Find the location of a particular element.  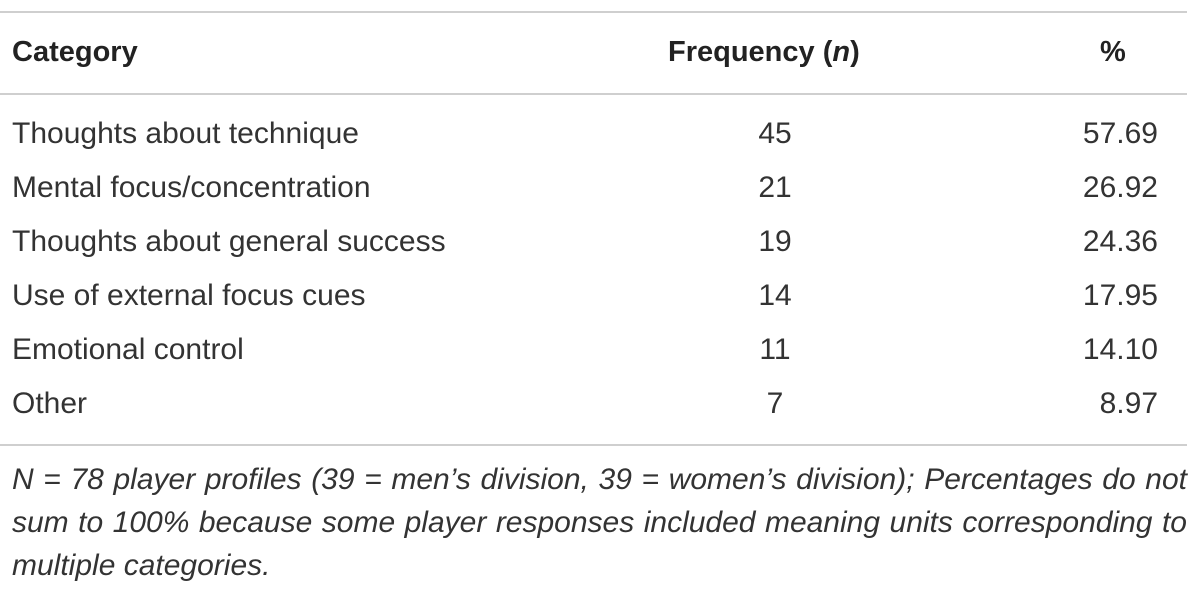

row-4-category: Use of external focus cues is located at coordinates (189, 295).